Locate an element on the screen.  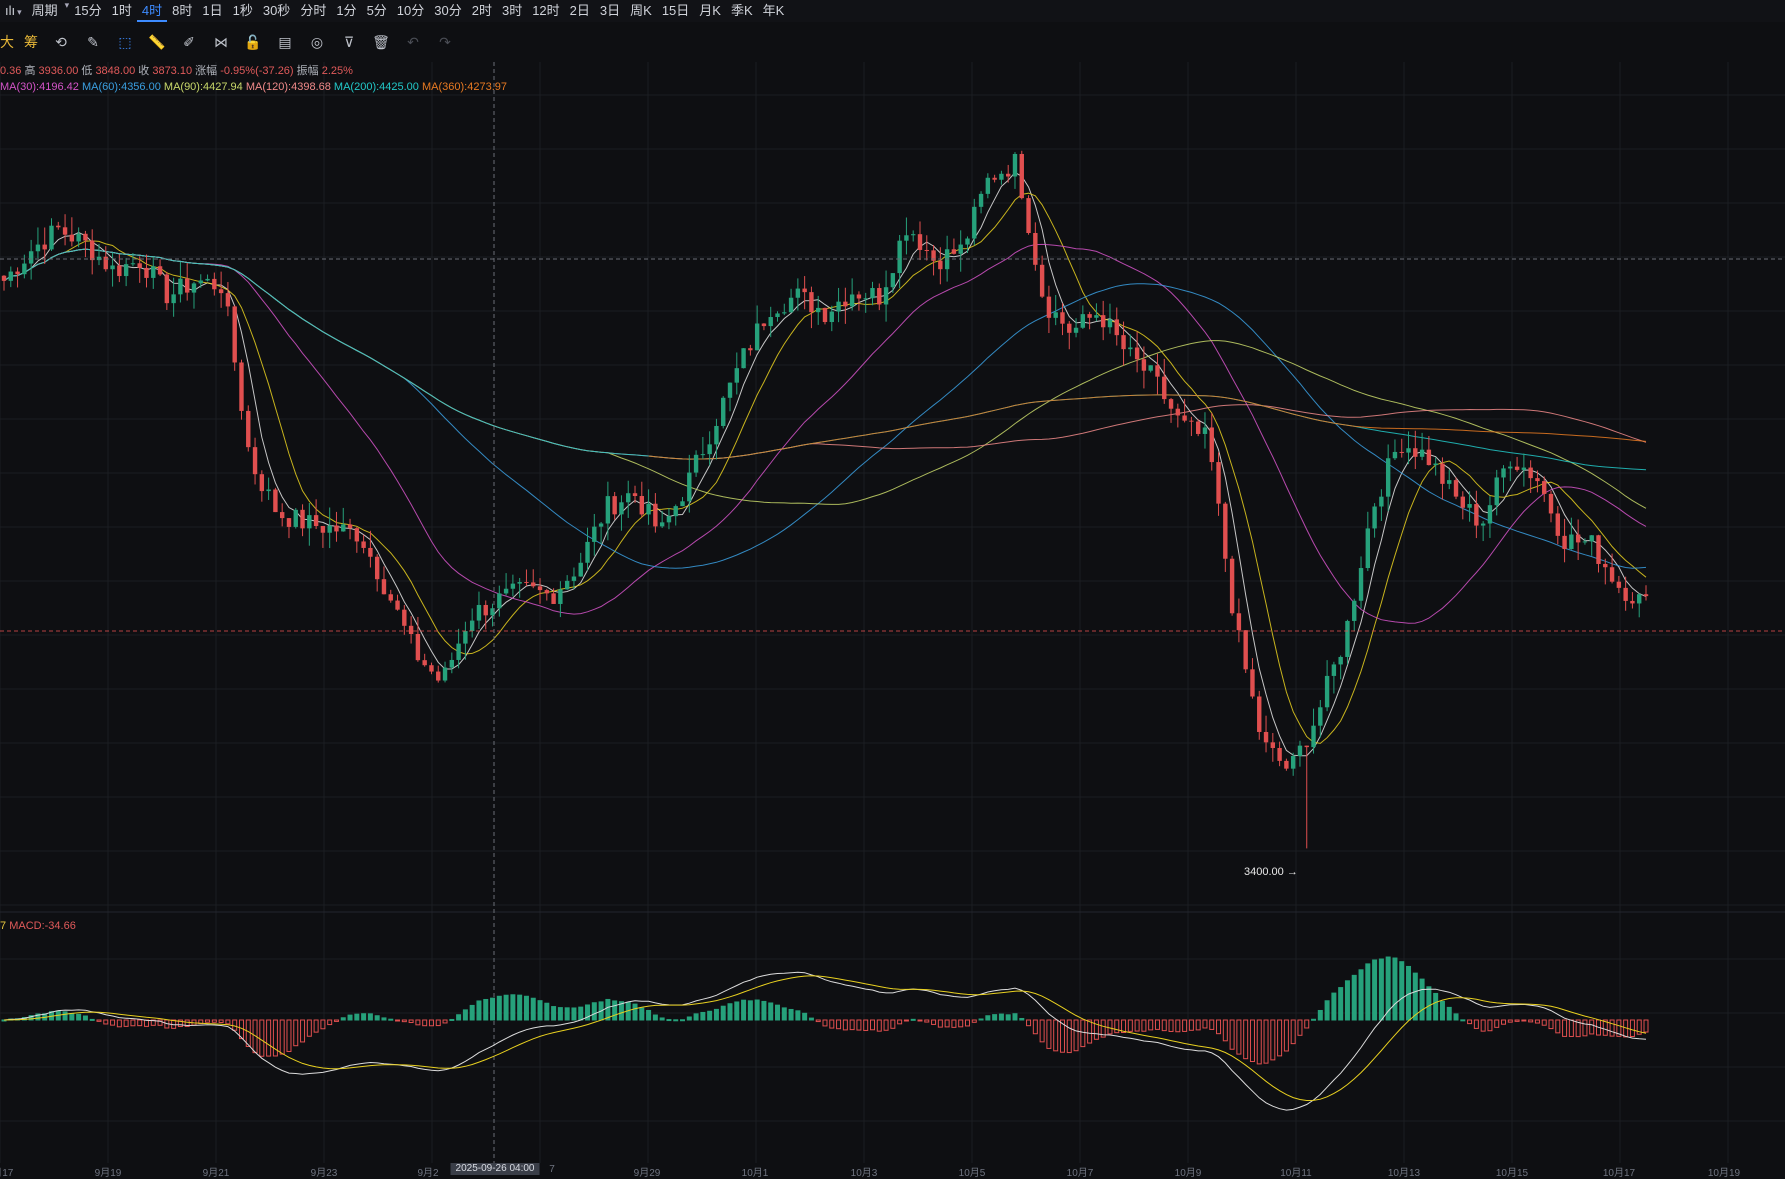
redo-icon: ↷ is located at coordinates (445, 41).